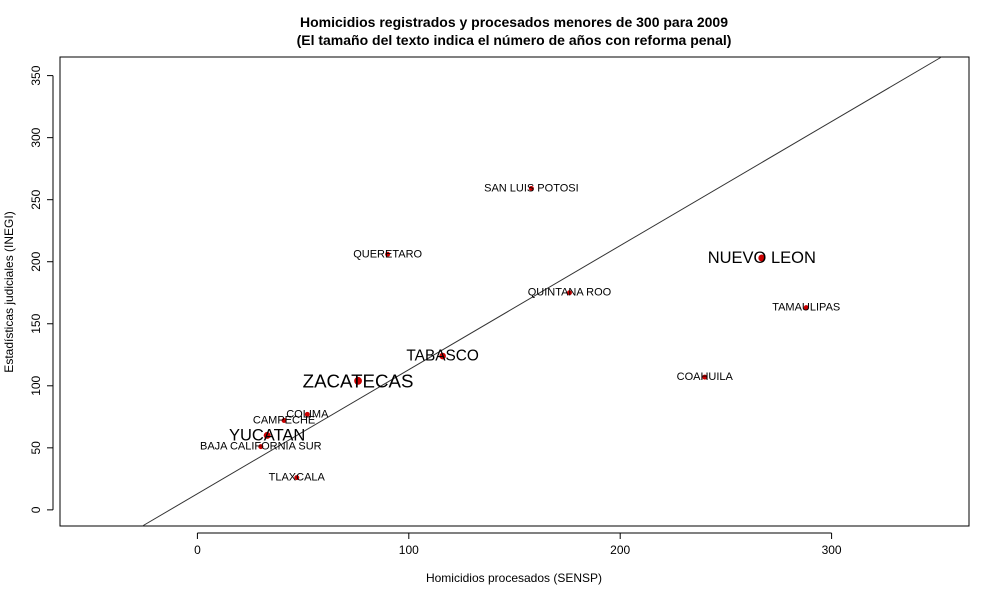 The width and height of the screenshot is (1000, 600). I want to click on y-tick-label: 50, so click(36, 448).